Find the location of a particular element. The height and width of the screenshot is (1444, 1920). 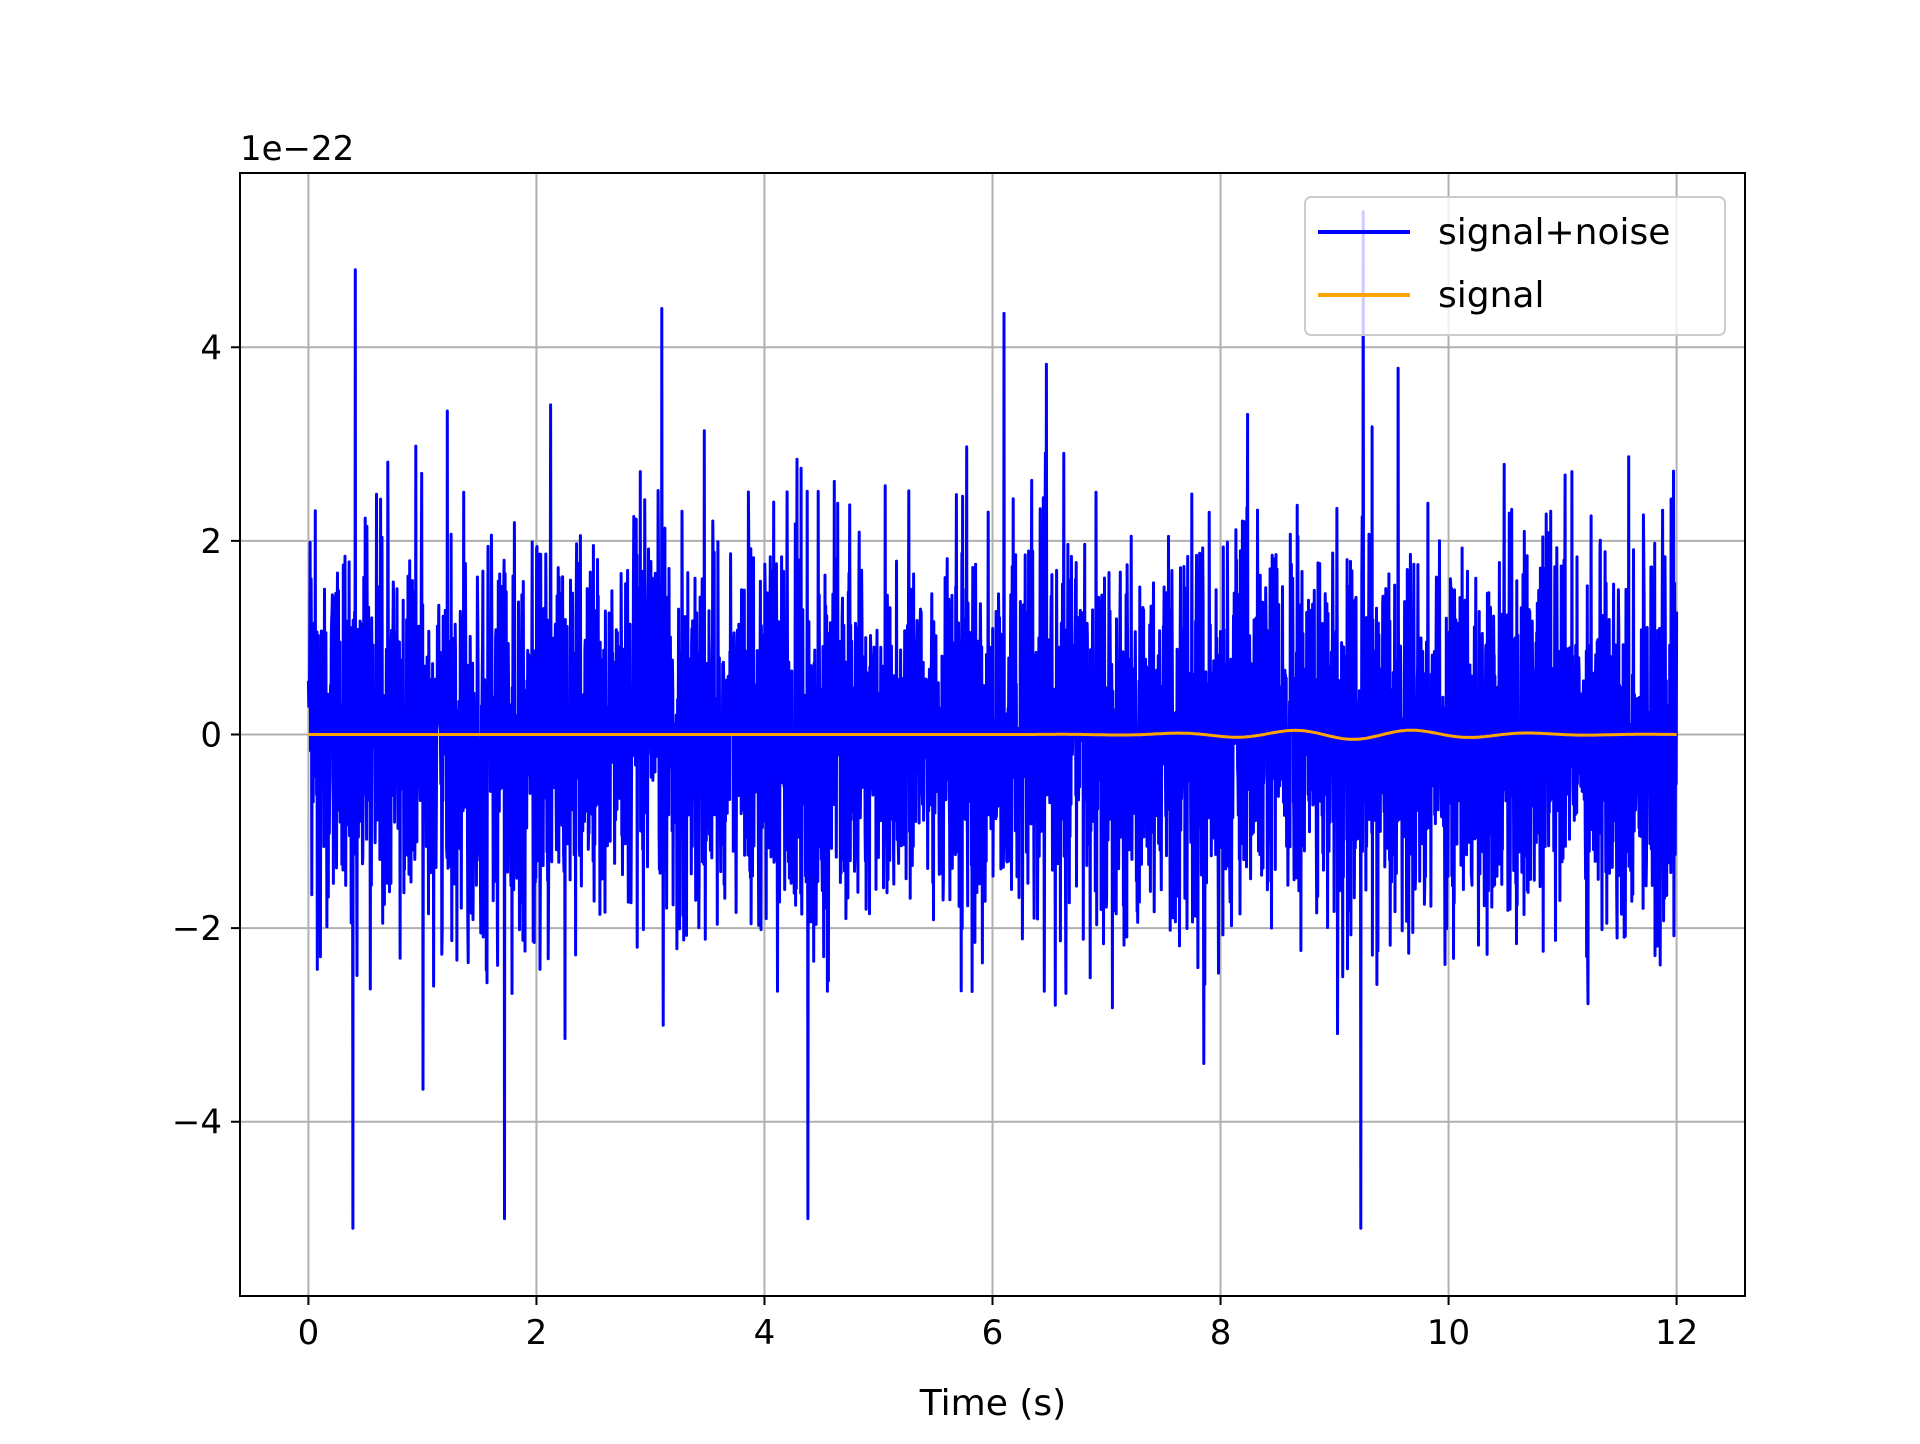

x-tick-label: 12 is located at coordinates (1676, 1333).